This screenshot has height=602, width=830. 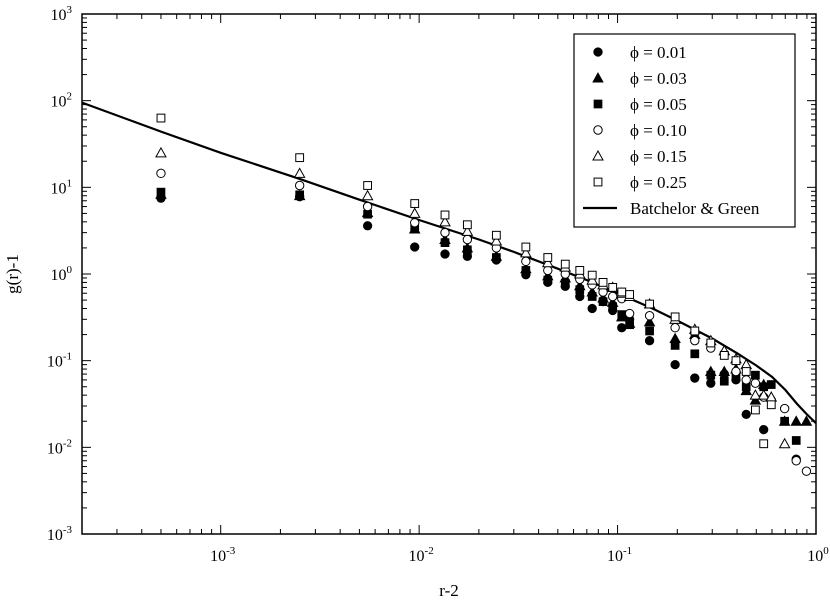 I want to click on y-tick-label: 10⁻², so click(x=59, y=447).